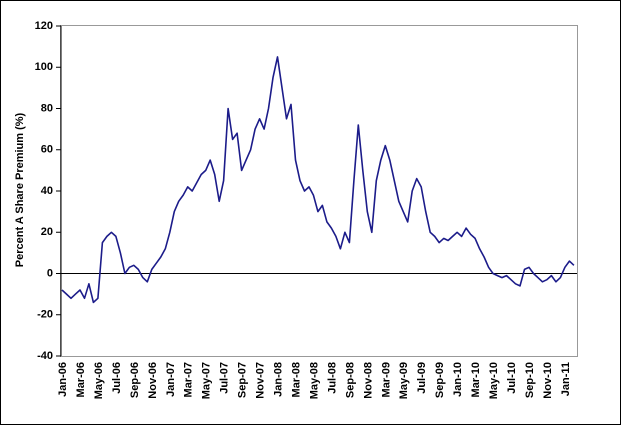 This screenshot has height=425, width=621. I want to click on y-tick-label: 0, so click(50, 273).